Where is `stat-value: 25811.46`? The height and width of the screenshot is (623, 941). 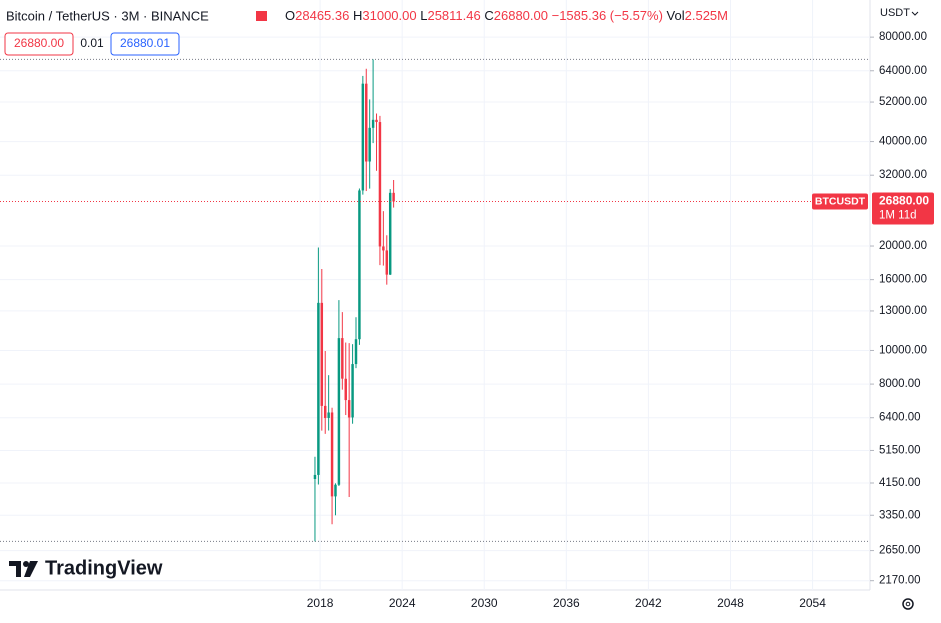 stat-value: 25811.46 is located at coordinates (453, 15).